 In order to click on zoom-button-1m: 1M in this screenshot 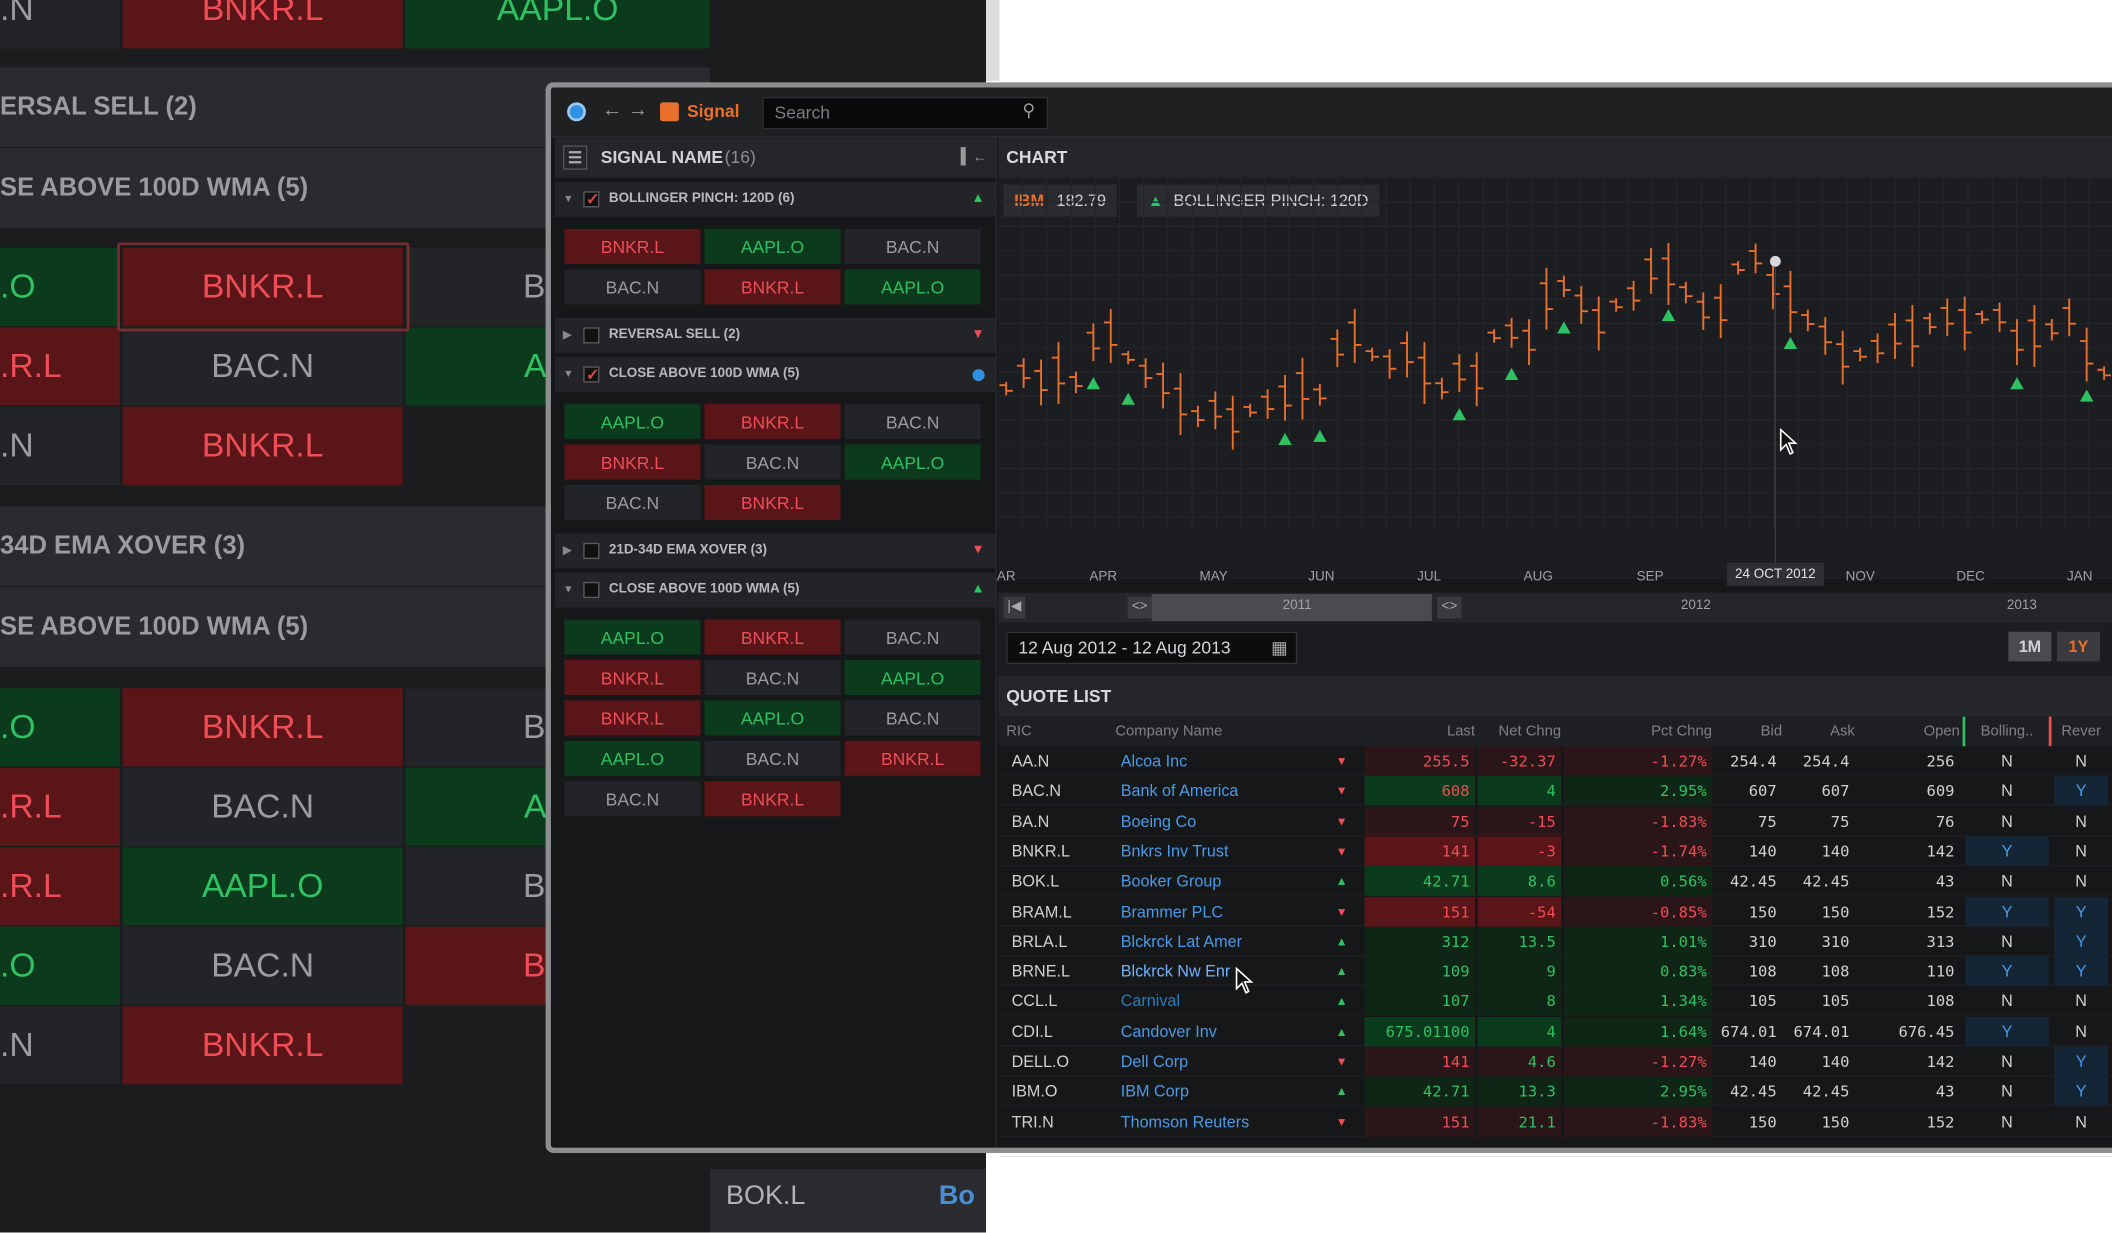, I will do `click(2030, 646)`.